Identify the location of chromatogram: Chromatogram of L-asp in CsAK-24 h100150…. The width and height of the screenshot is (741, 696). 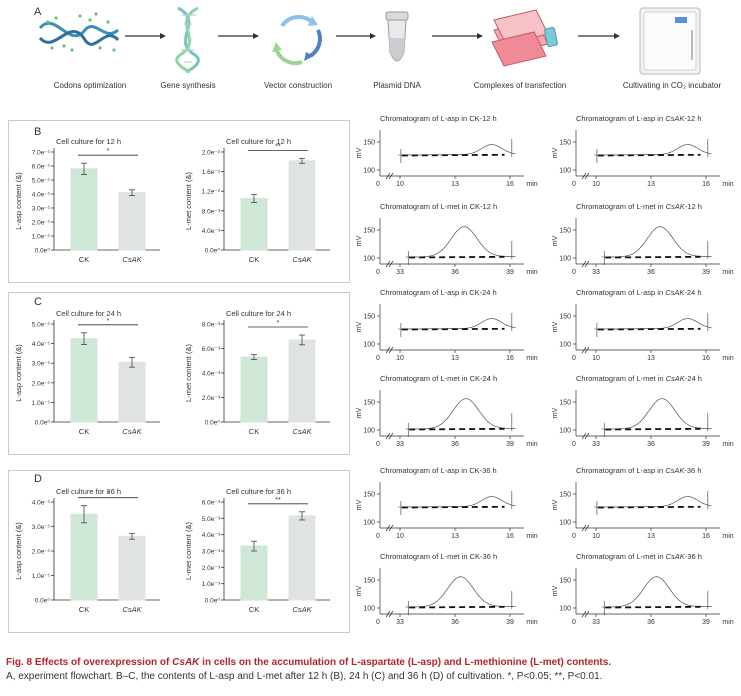
(643, 325).